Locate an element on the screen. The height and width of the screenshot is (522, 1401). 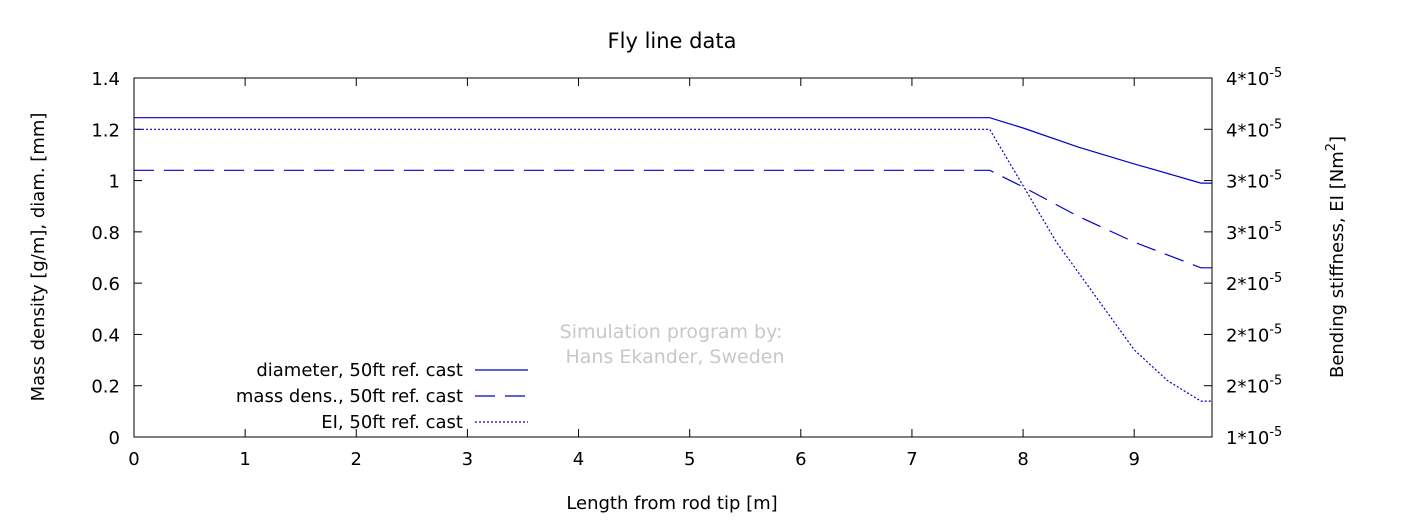
y2-axis-label: Bending stiffness, EI [Nm2] is located at coordinates (1336, 257).